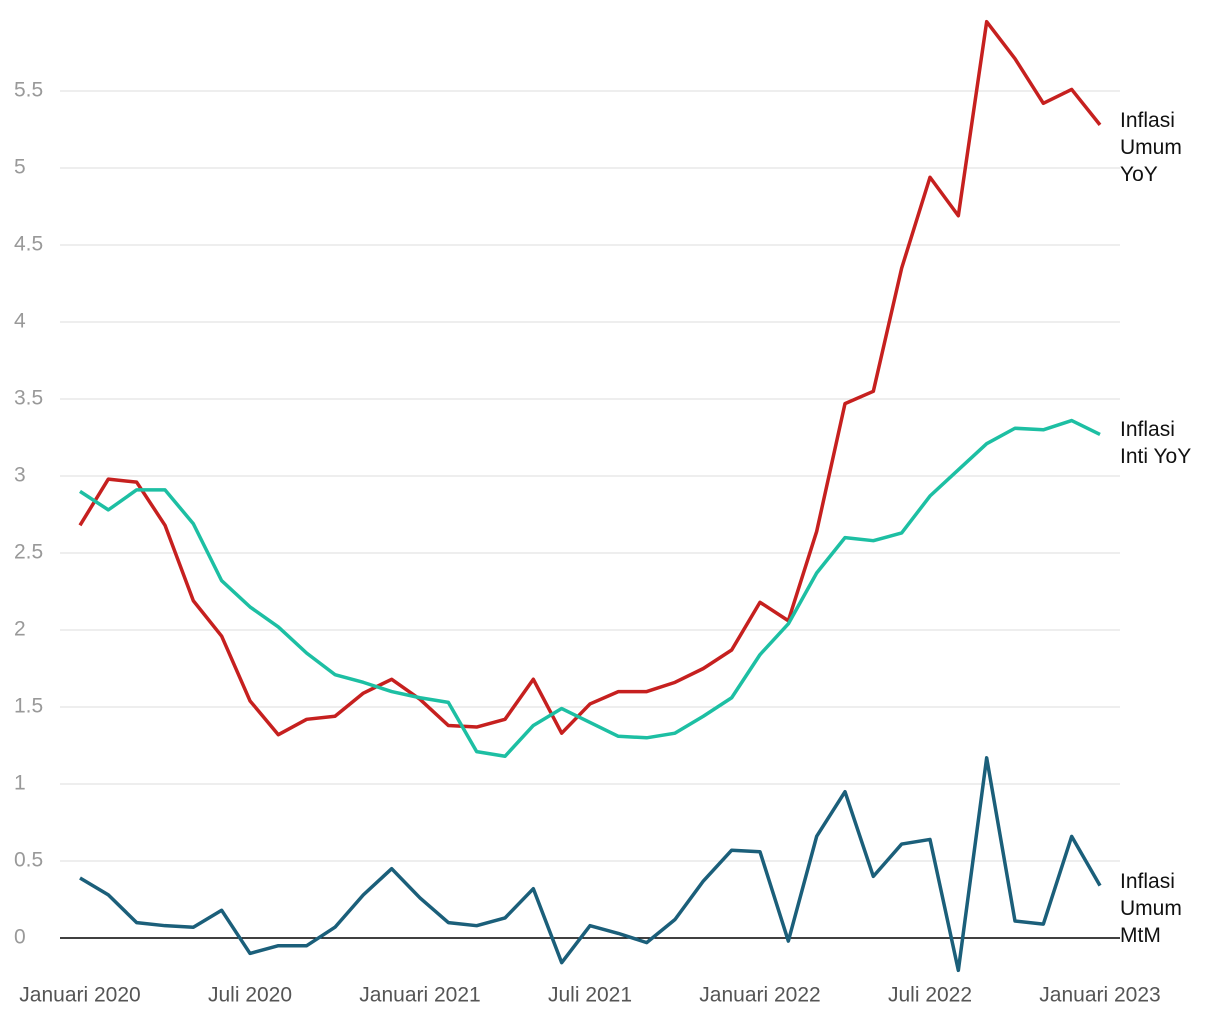 The width and height of the screenshot is (1220, 1020). What do you see at coordinates (28, 706) in the screenshot?
I see `y-tick-label: 1.5` at bounding box center [28, 706].